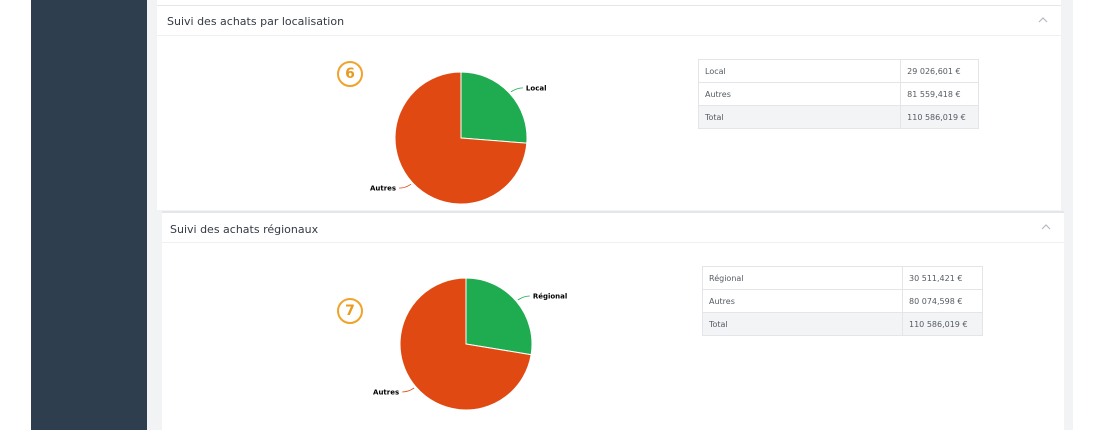  I want to click on sidebar, so click(89, 215).